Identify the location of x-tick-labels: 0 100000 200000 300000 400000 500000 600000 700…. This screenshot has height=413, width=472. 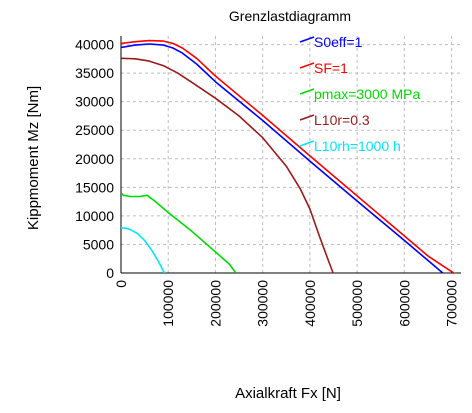
(286, 303).